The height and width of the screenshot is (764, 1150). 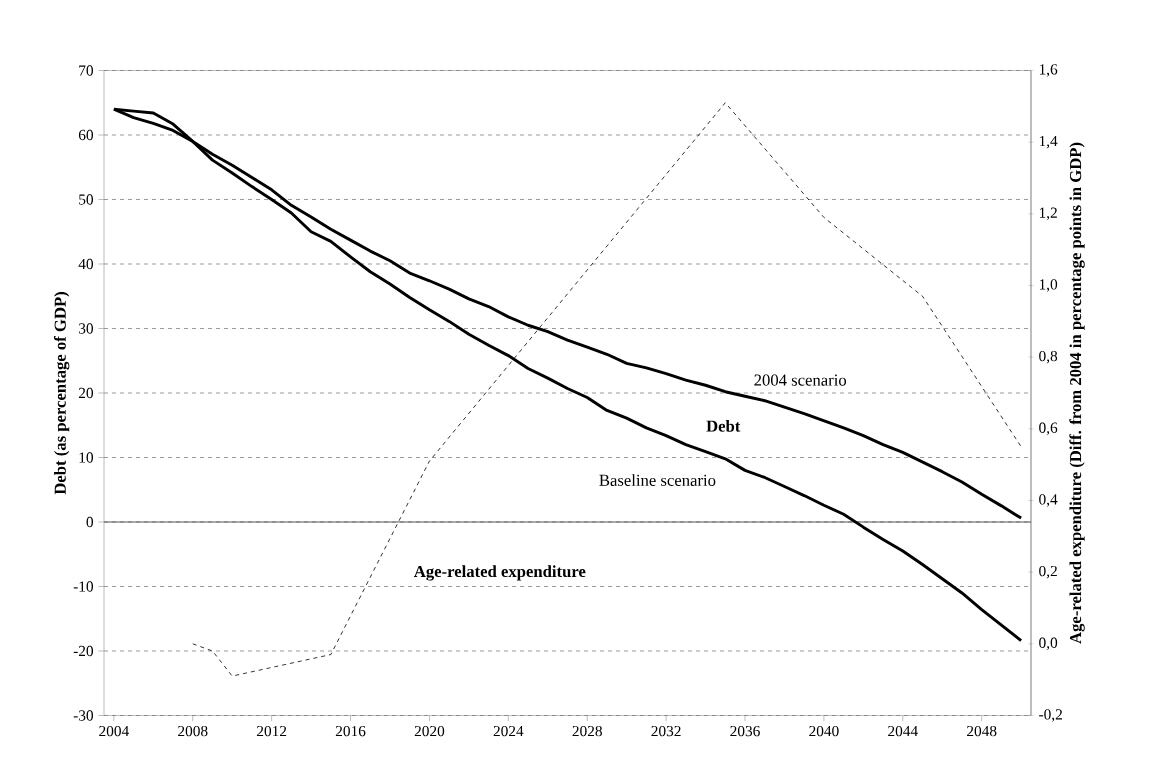 What do you see at coordinates (1050, 715) in the screenshot?
I see `y2-tick-label: -0,2` at bounding box center [1050, 715].